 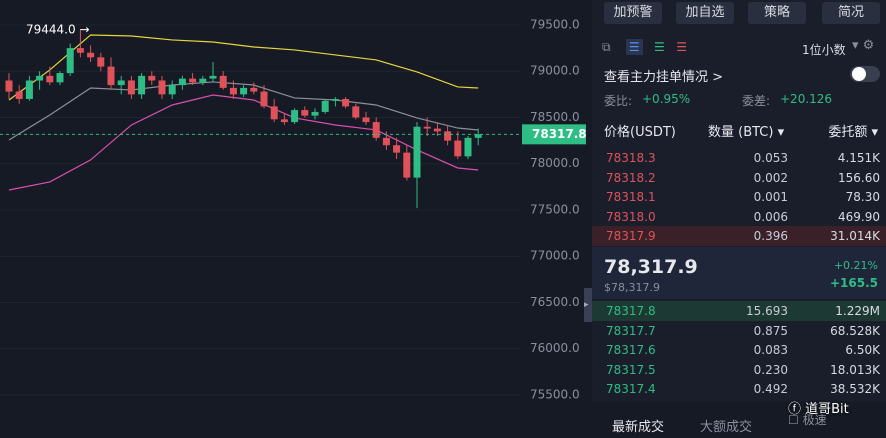 I want to click on y-tick-label: 75500.0, so click(x=555, y=394).